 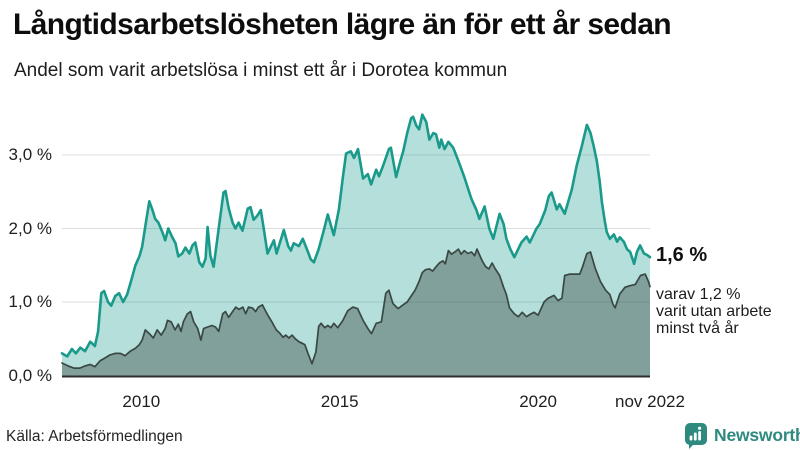 What do you see at coordinates (30, 301) in the screenshot?
I see `y-tick-label: 1,0 %` at bounding box center [30, 301].